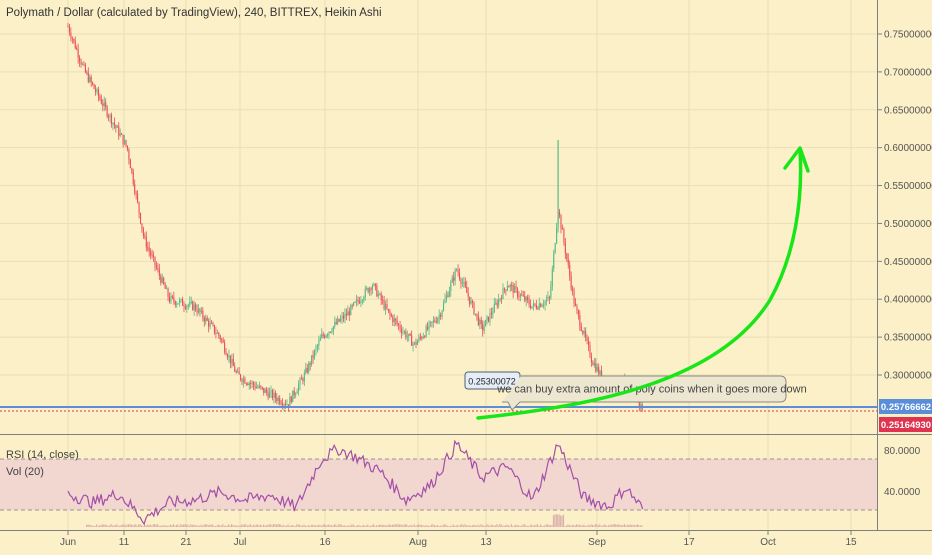 The width and height of the screenshot is (932, 555). I want to click on price-label-text: 0.25300072, so click(492, 382).